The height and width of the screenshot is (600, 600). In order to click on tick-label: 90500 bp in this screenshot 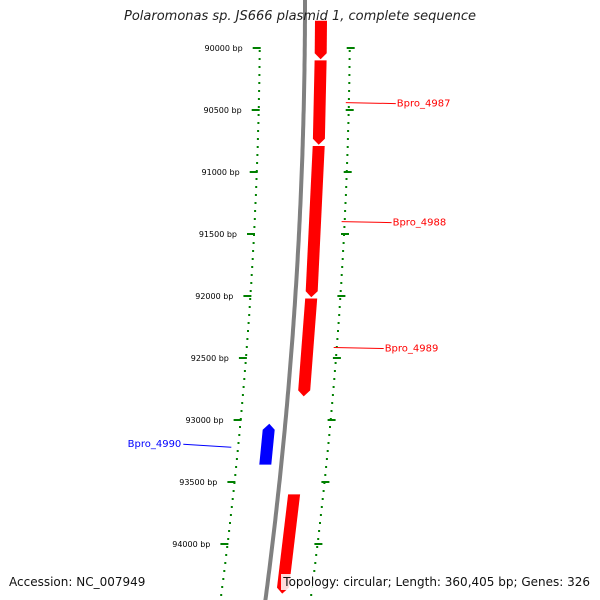, I will do `click(223, 110)`.